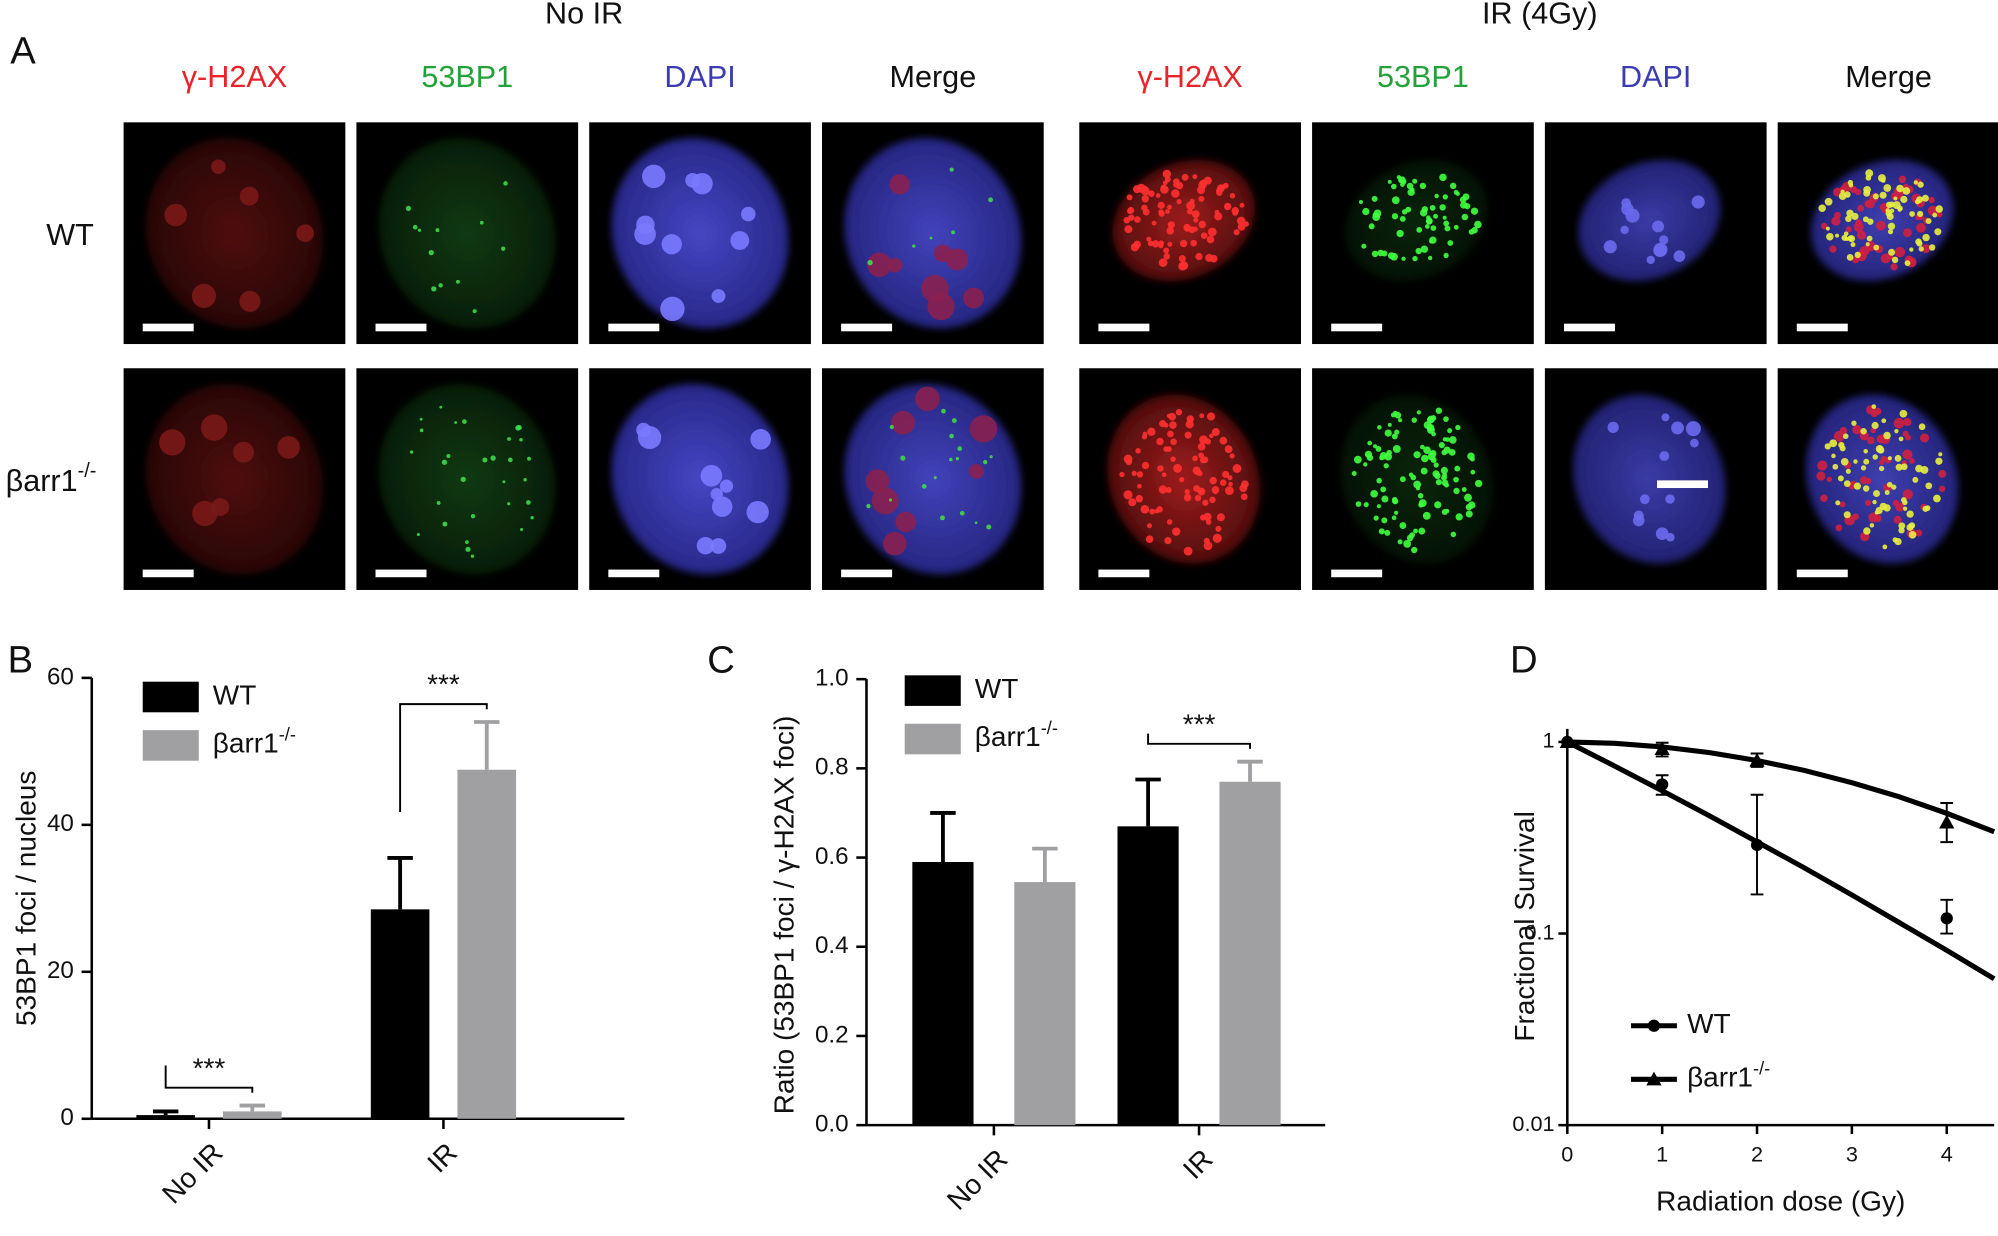 The height and width of the screenshot is (1236, 1998). What do you see at coordinates (467, 77) in the screenshot?
I see `channel-label: 53BP1` at bounding box center [467, 77].